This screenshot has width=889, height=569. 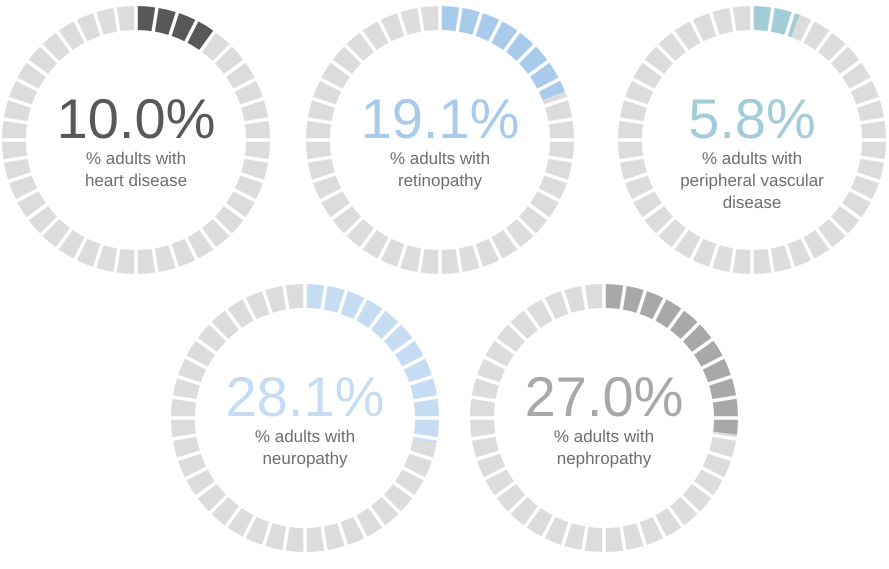 I want to click on text: 28.1%, so click(x=305, y=396).